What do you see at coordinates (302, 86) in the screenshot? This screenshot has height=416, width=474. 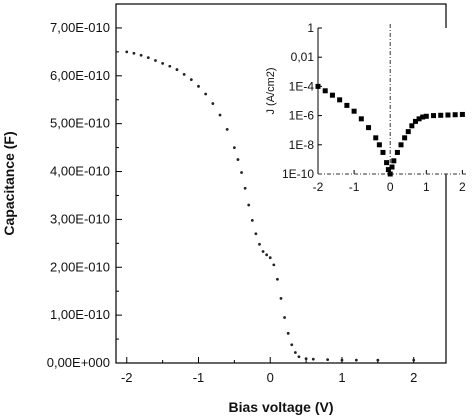 I see `inset-y-tick-label: 1E-4` at bounding box center [302, 86].